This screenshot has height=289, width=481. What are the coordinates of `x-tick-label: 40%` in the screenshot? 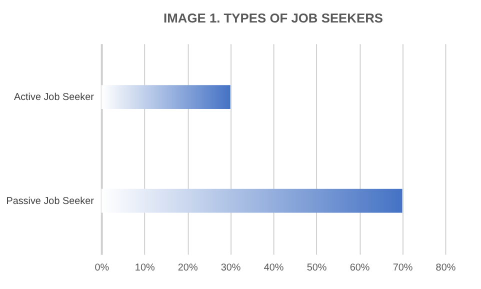 It's located at (274, 268).